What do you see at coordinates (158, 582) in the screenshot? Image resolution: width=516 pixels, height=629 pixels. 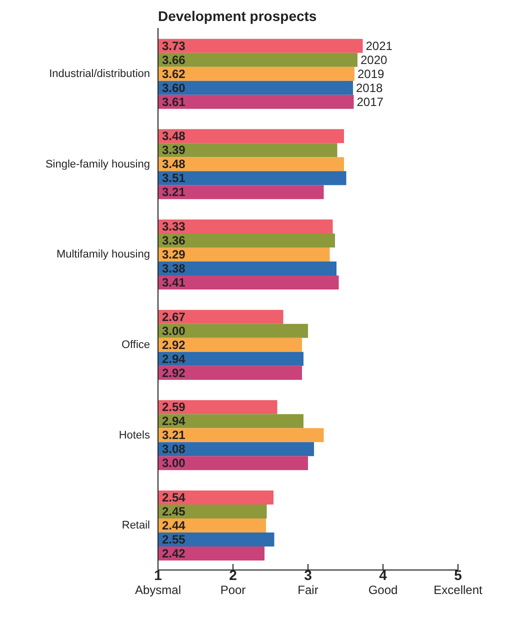 I see `x-tick-label: 1 Abysmal` at bounding box center [158, 582].